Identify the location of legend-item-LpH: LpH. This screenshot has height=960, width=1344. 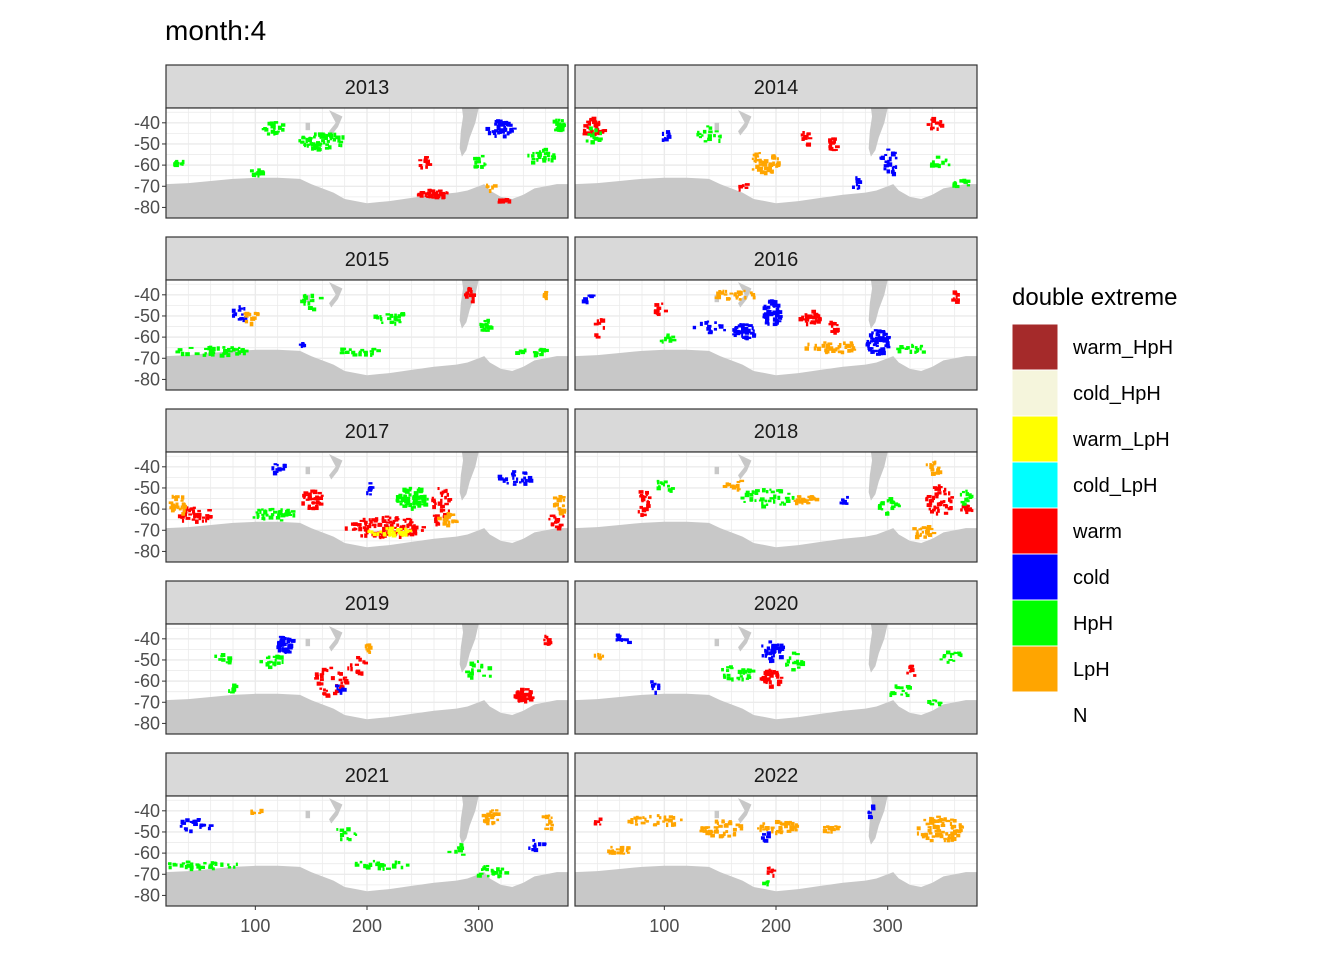
(1060, 669).